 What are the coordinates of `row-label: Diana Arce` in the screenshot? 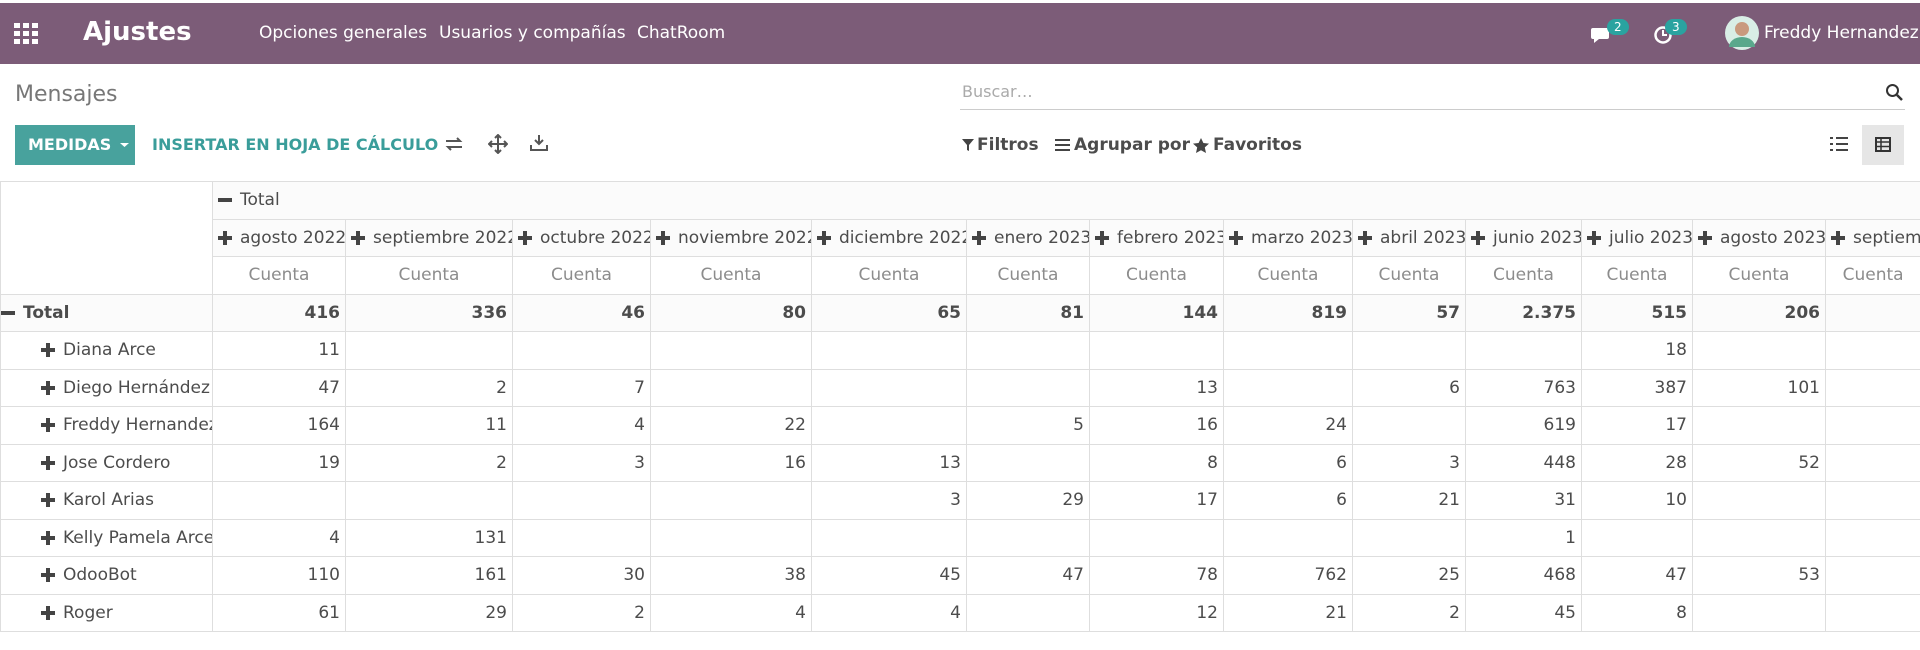 It's located at (109, 350).